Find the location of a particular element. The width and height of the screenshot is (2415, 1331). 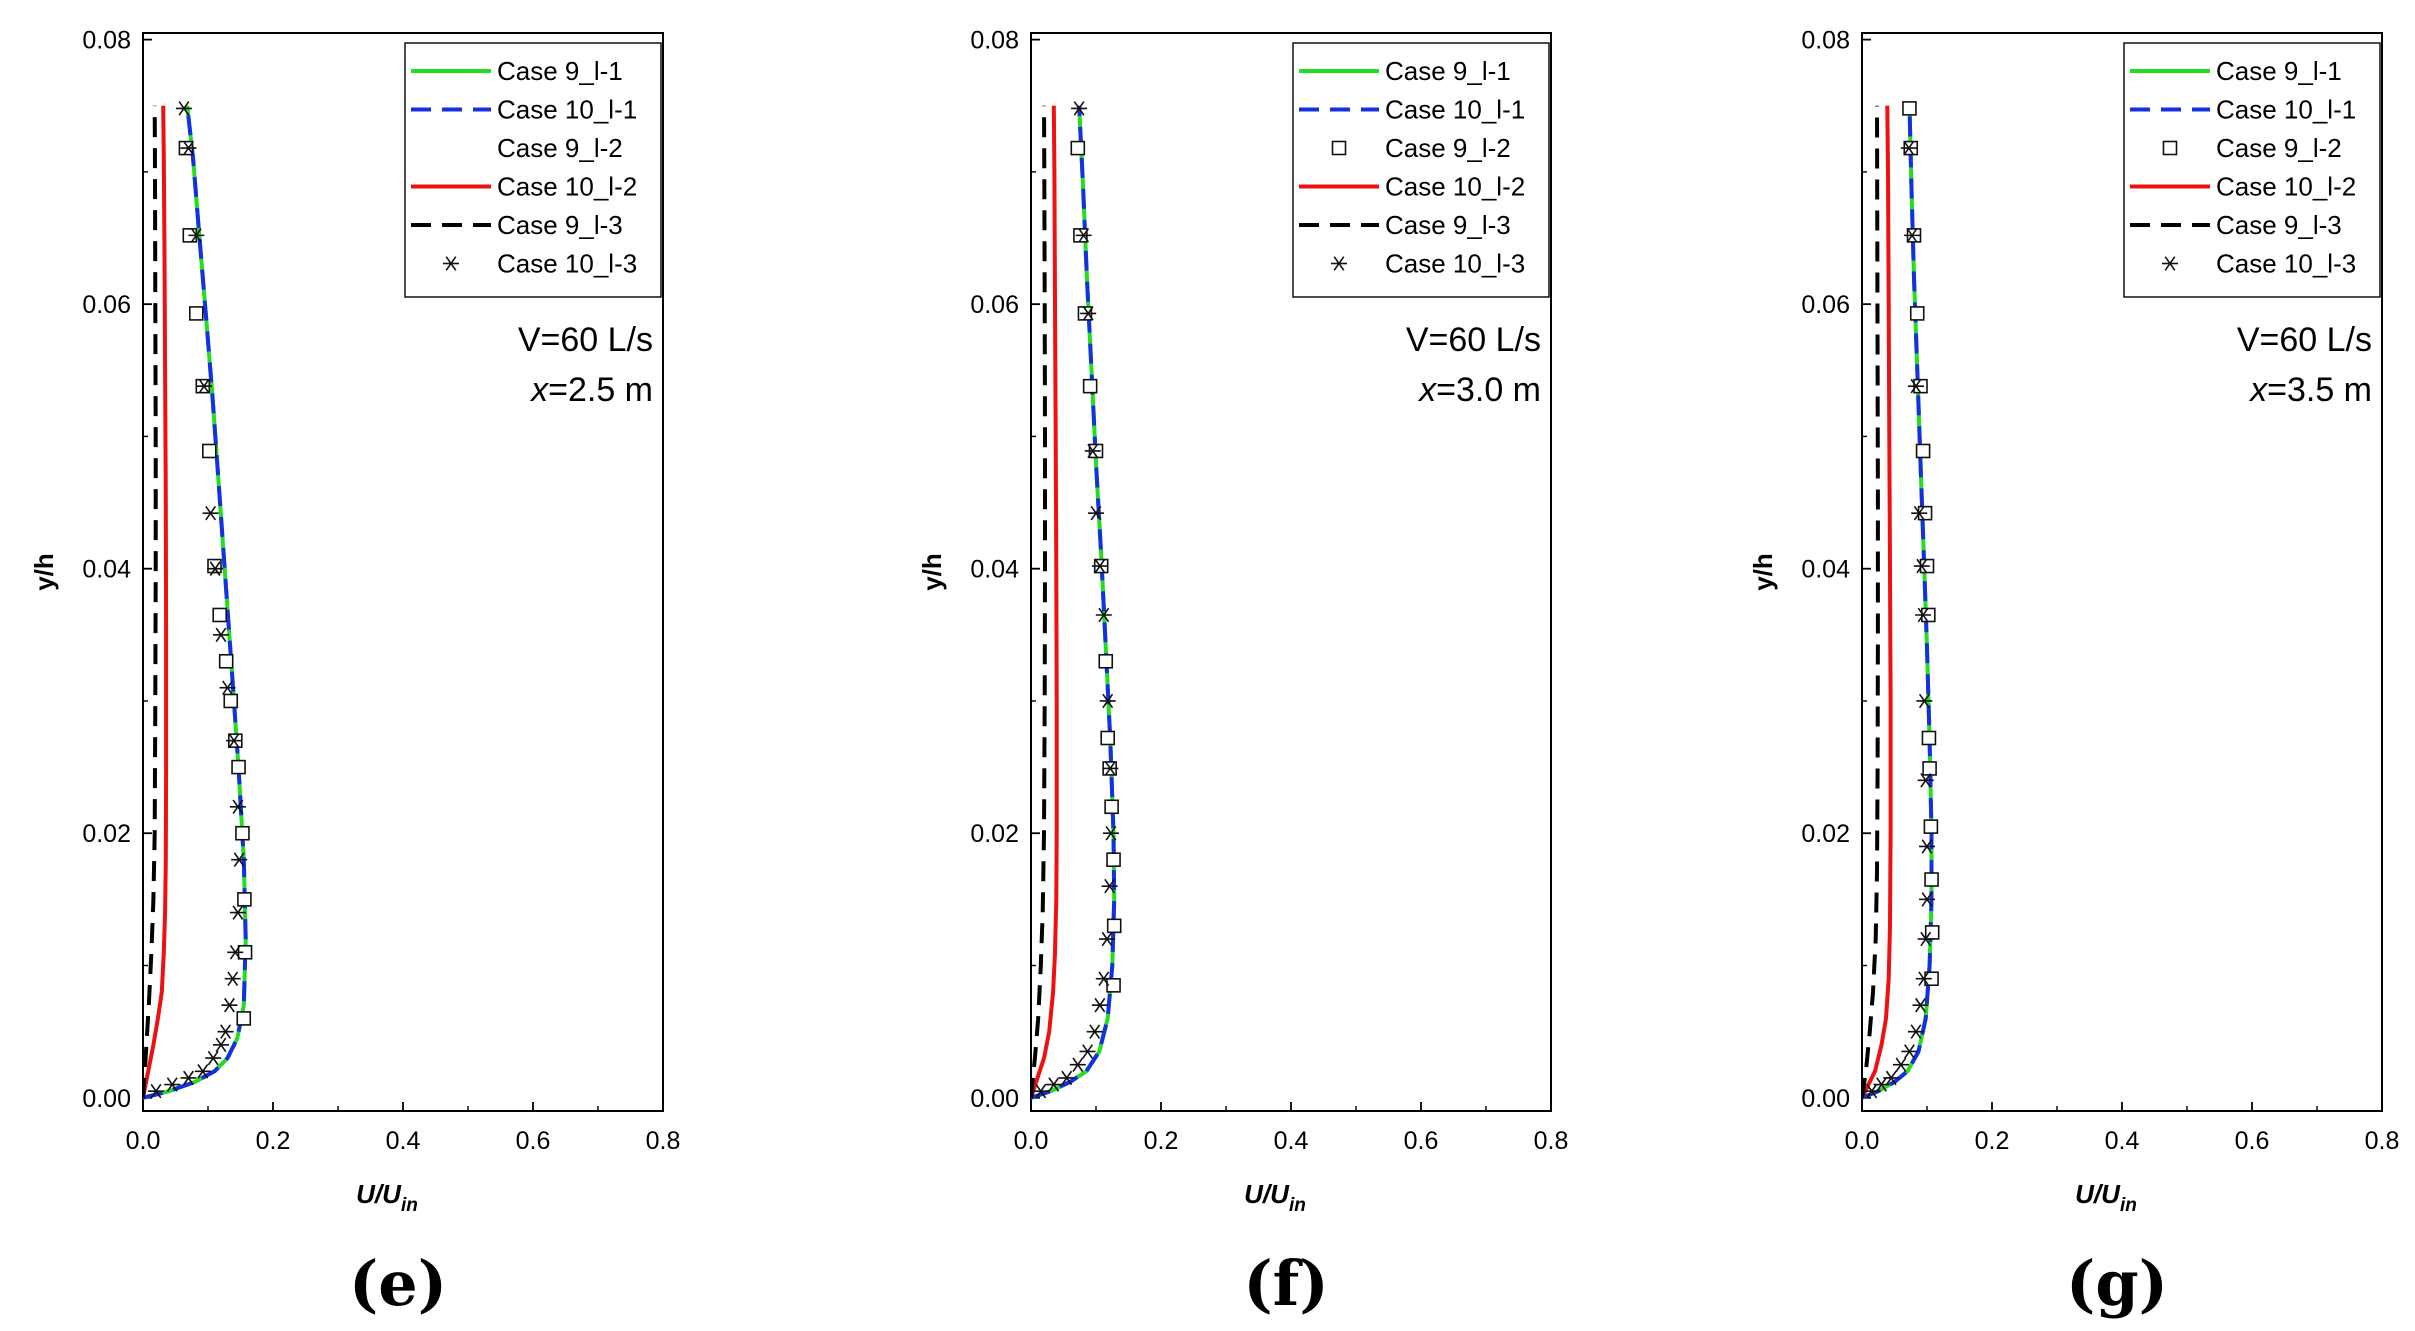

y-tick-label: 0.04 is located at coordinates (106, 570).